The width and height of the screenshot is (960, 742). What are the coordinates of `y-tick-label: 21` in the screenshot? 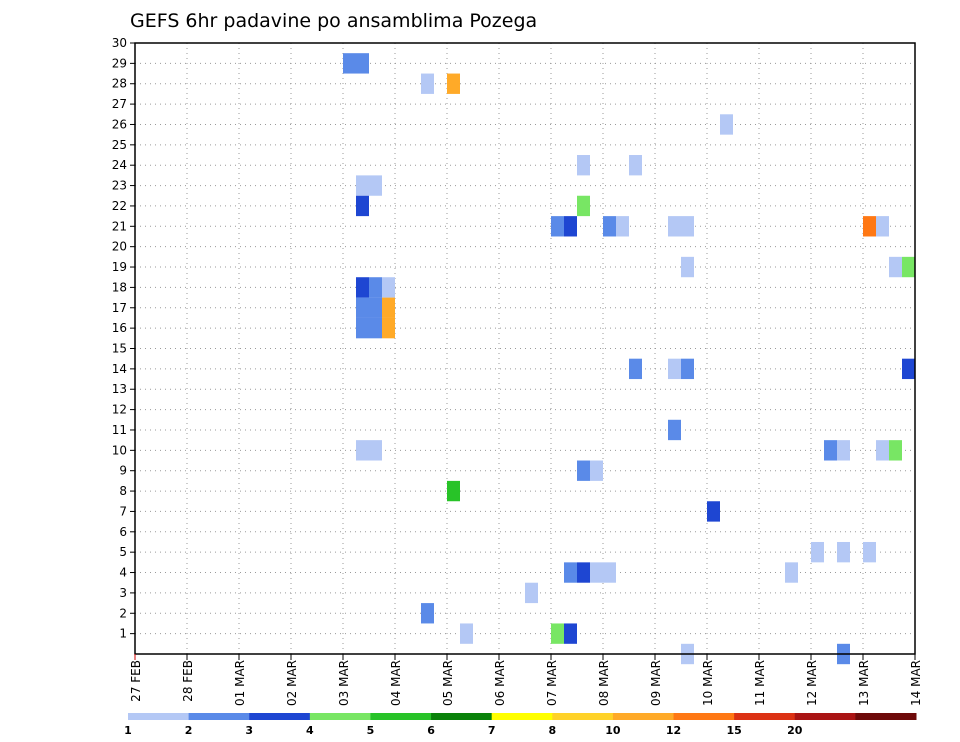 It's located at (119, 226).